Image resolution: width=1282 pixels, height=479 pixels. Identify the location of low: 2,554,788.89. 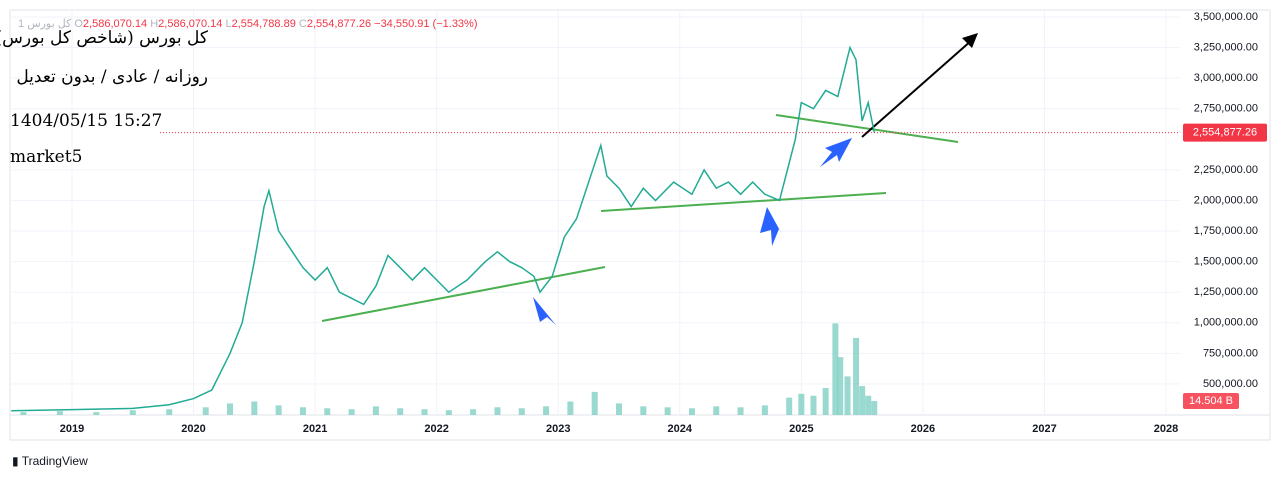
(263, 24).